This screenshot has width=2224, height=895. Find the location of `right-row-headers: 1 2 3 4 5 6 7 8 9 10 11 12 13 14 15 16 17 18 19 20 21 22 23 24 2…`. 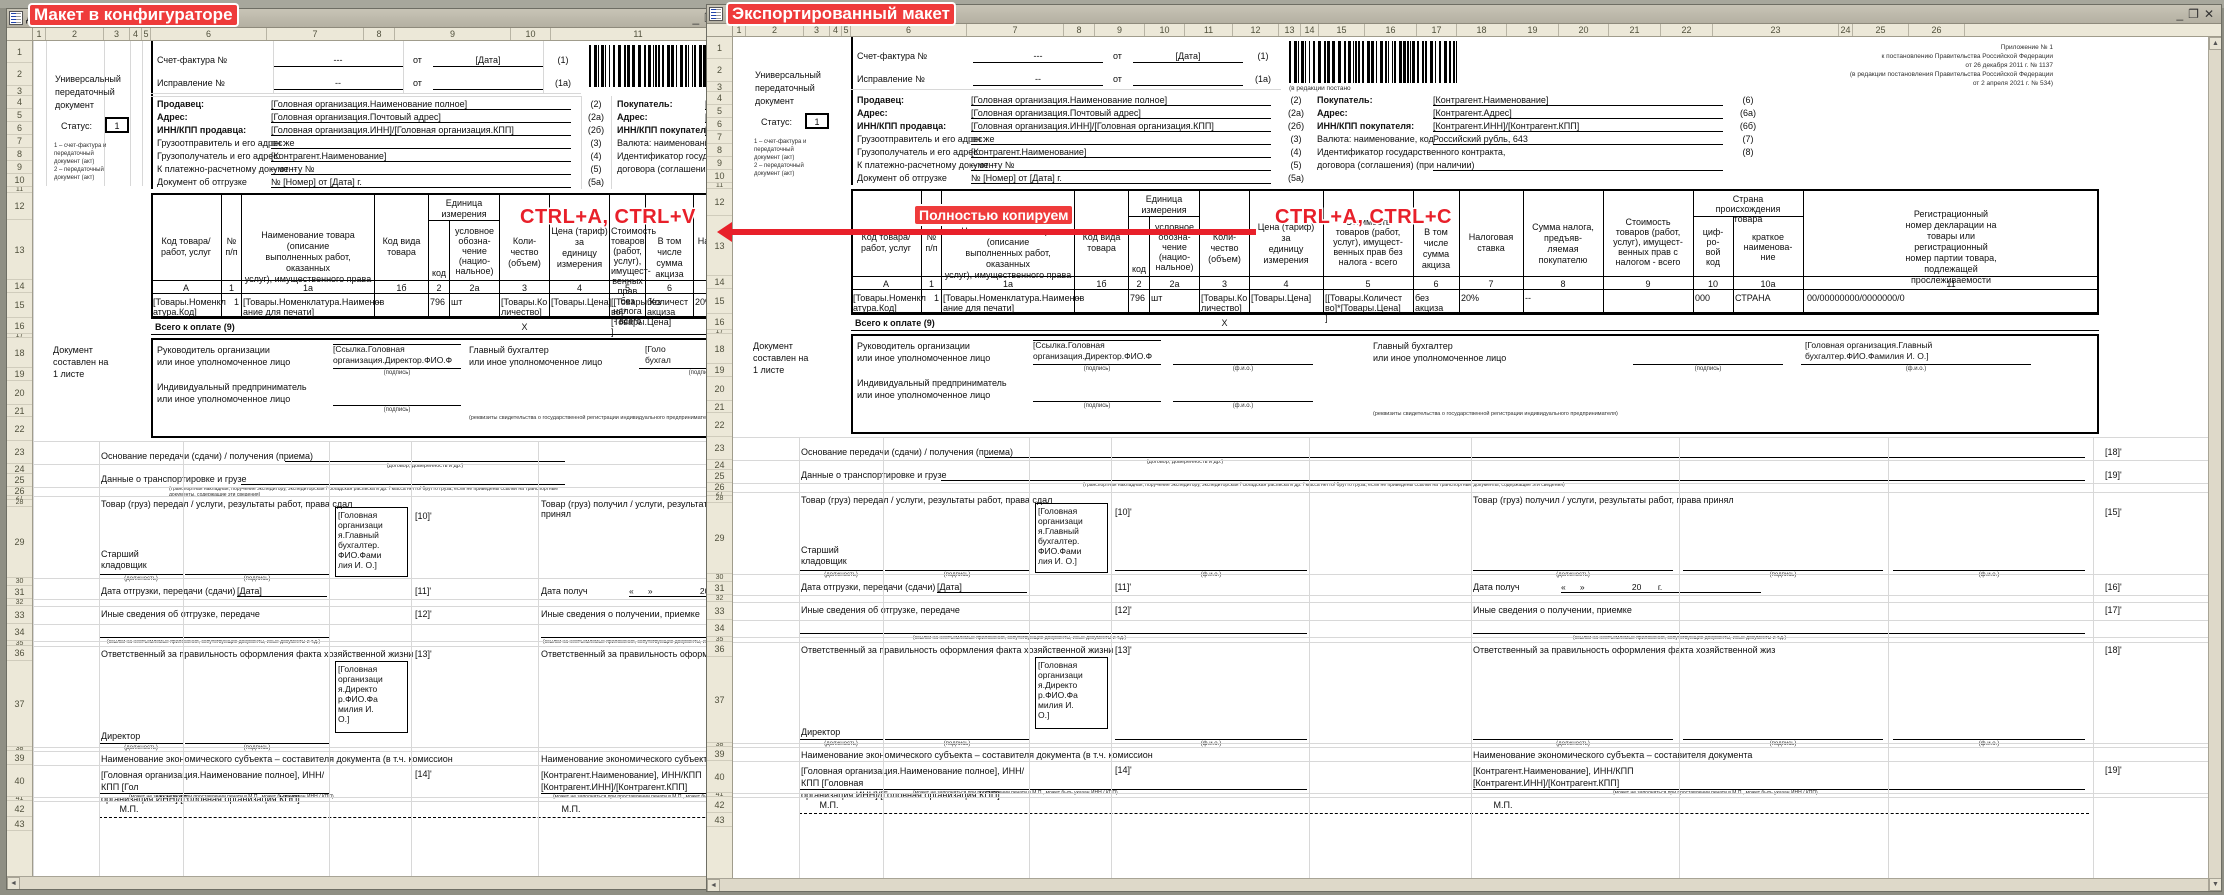

right-row-headers: 1 2 3 4 5 6 7 8 9 10 11 12 13 14 15 16 17 18 19 20 21 22 23 24 2… is located at coordinates (720, 464).